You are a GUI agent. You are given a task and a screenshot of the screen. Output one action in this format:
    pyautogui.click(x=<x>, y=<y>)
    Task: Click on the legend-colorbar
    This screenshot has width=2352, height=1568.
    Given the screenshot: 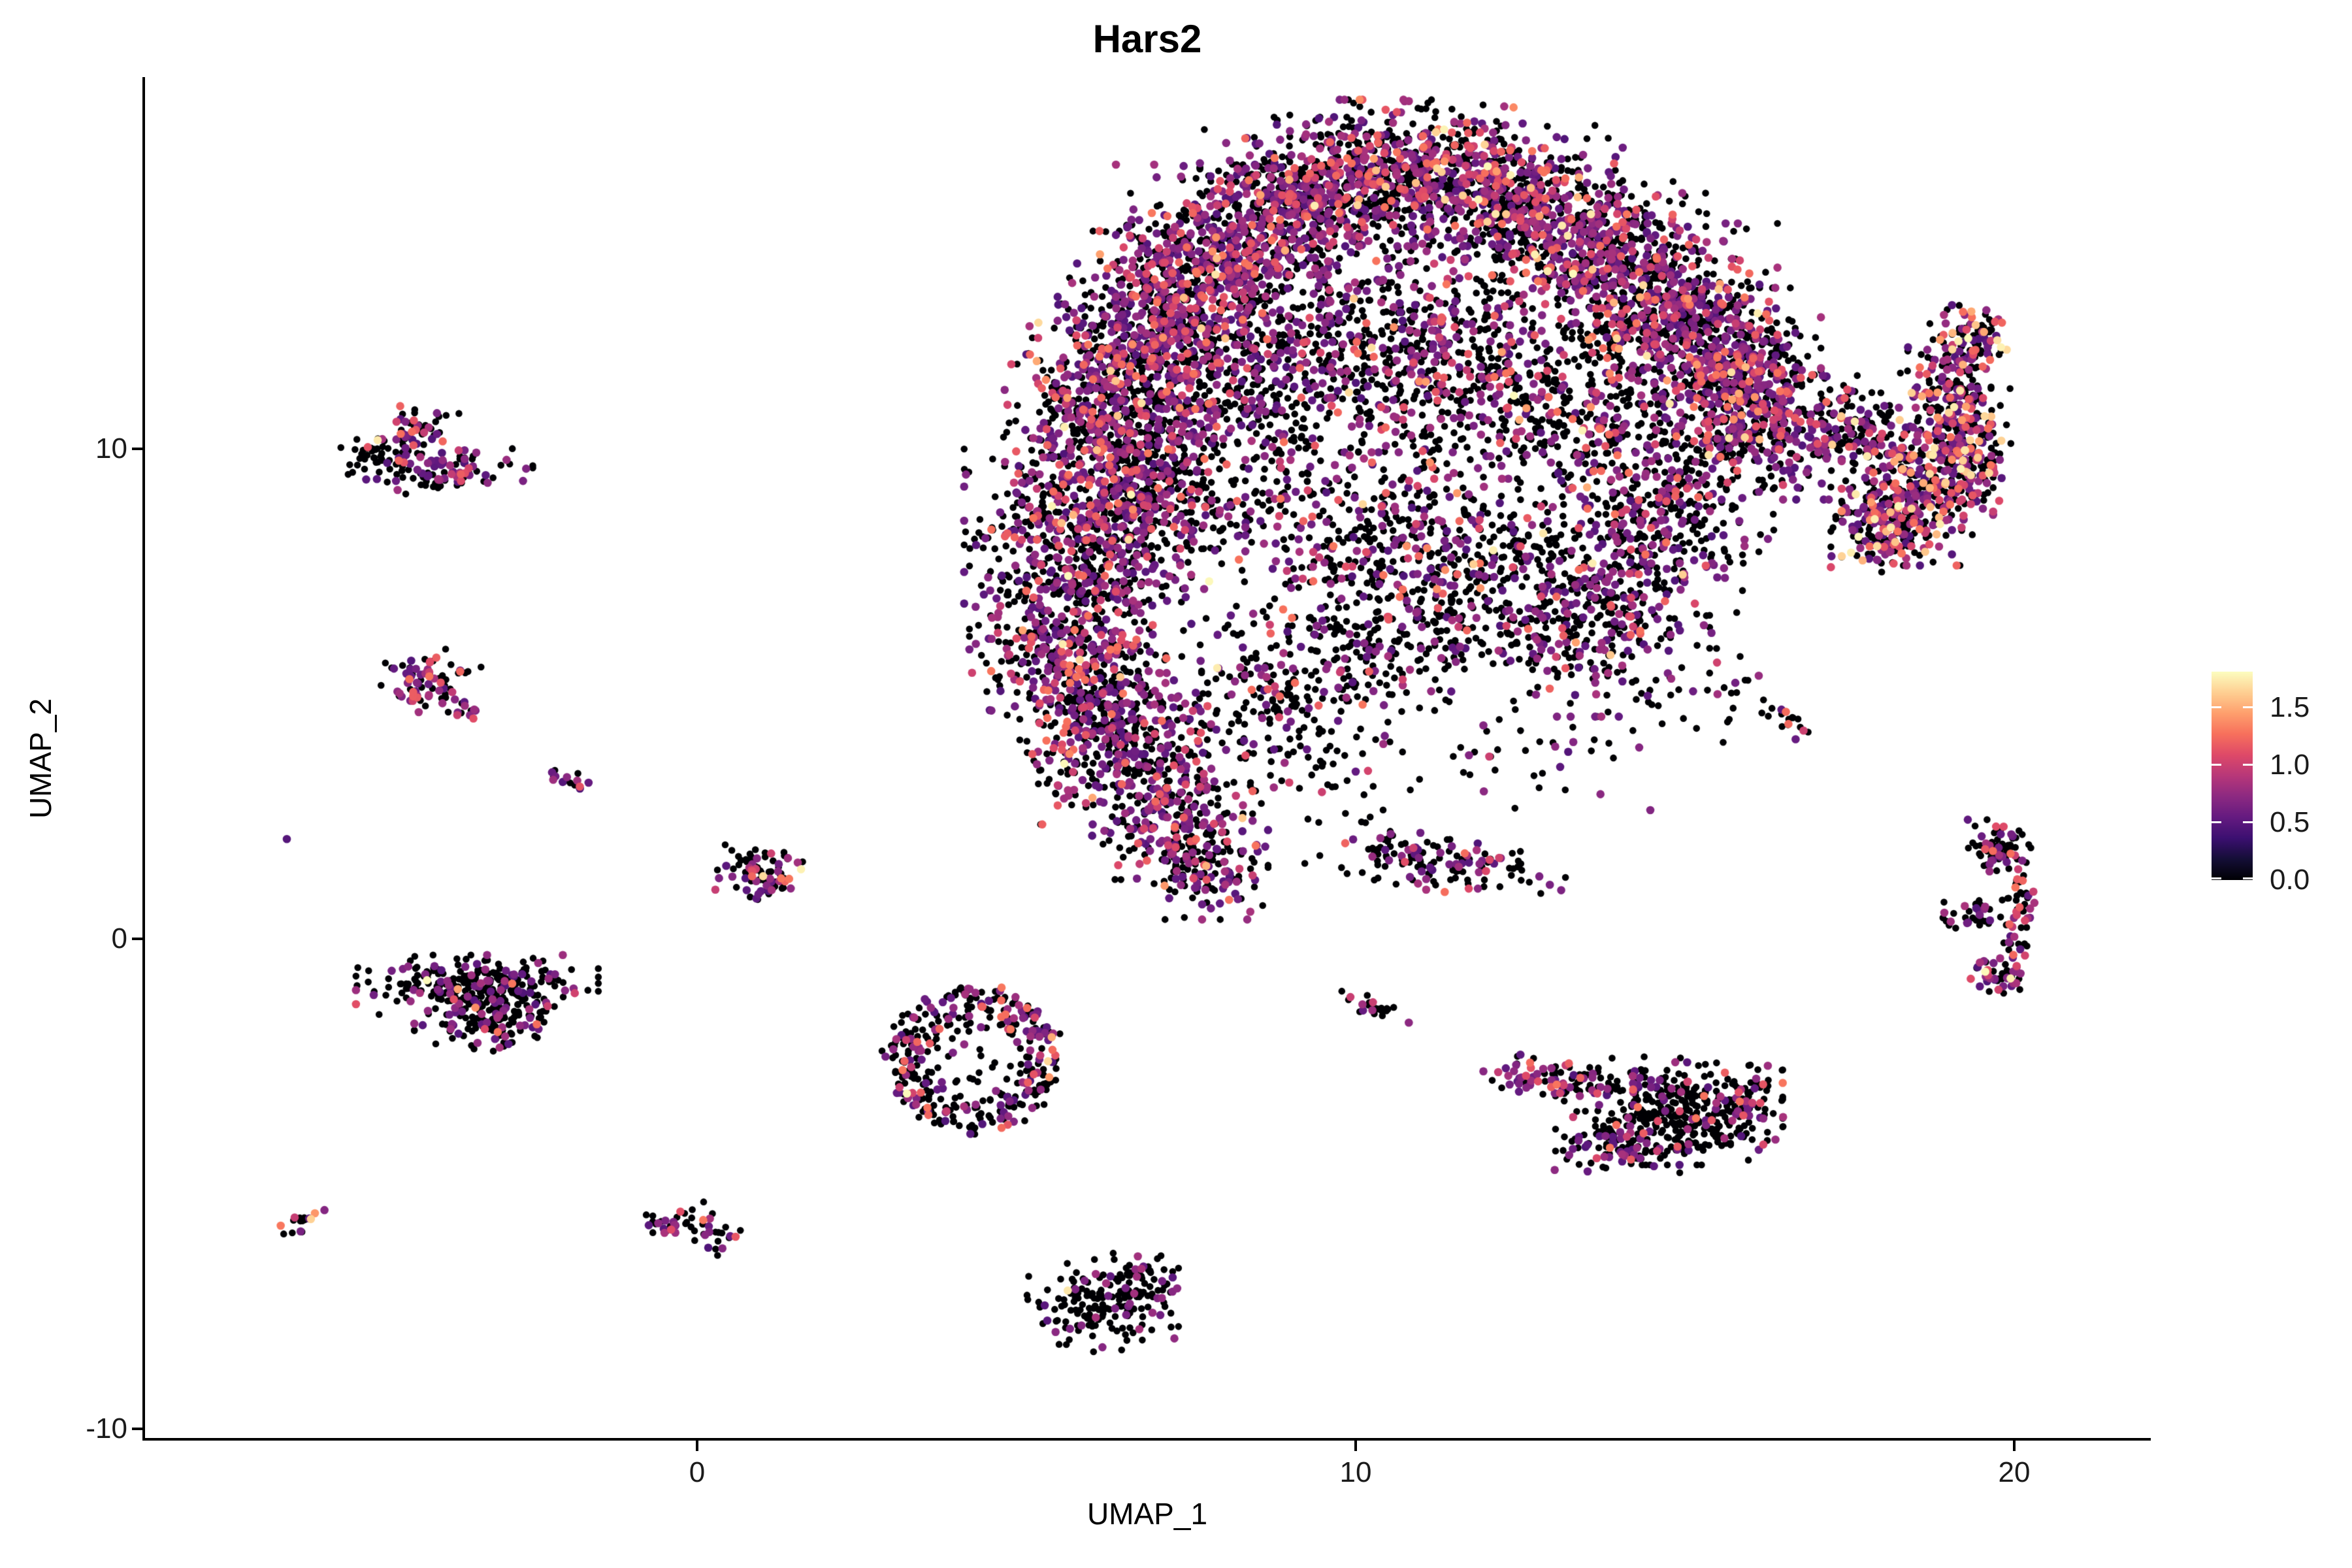 What is the action you would take?
    pyautogui.click(x=2232, y=776)
    